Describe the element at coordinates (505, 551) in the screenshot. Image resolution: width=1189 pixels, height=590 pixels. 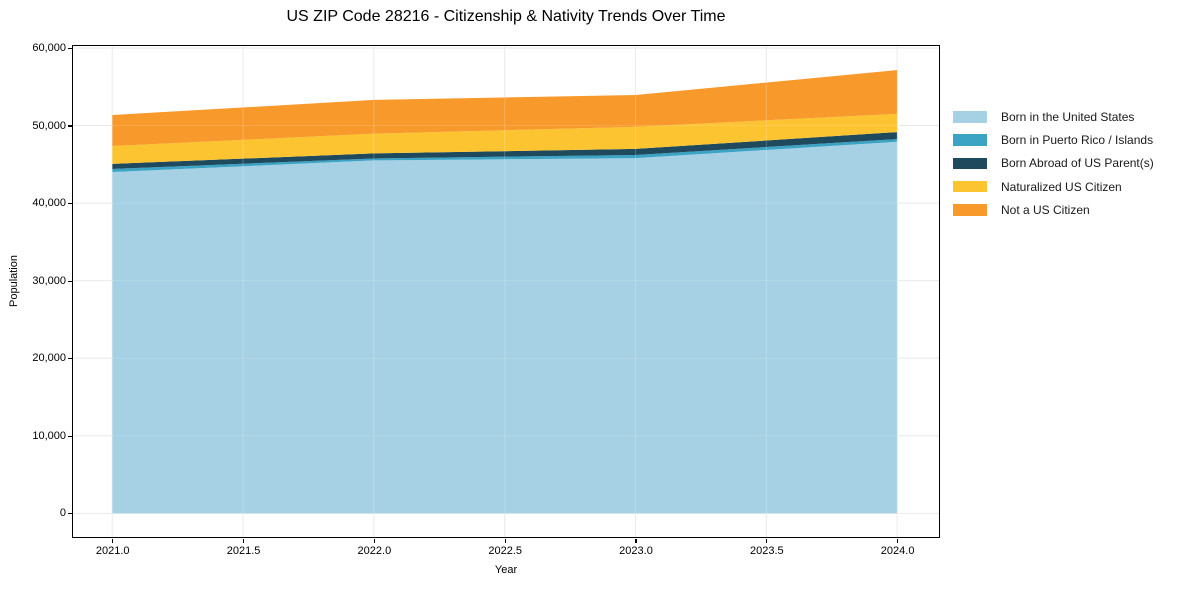
I see `x-tick-label: 2022.5` at that location.